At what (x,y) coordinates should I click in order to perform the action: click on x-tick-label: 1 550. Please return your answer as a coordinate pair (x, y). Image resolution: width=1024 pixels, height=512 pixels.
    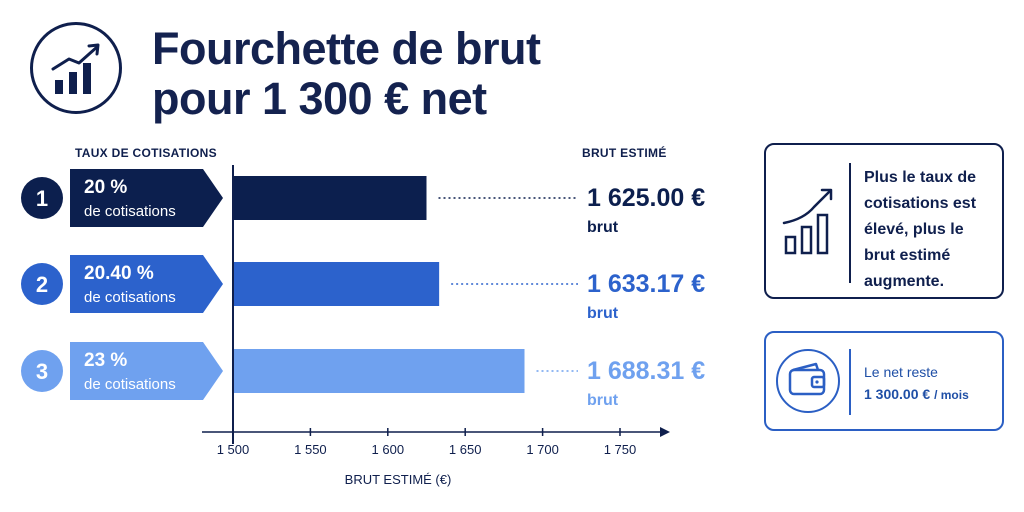
    Looking at the image, I should click on (310, 449).